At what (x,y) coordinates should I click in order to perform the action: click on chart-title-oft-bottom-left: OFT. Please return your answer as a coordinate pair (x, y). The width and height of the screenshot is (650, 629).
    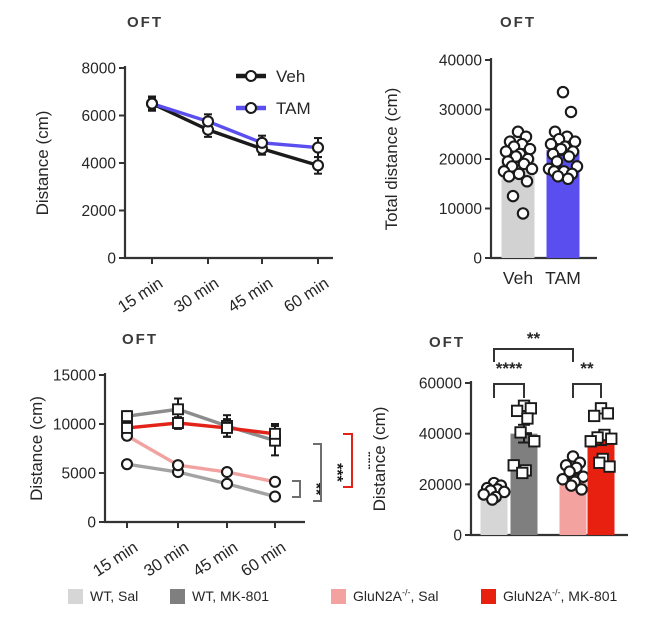
    Looking at the image, I should click on (140, 339).